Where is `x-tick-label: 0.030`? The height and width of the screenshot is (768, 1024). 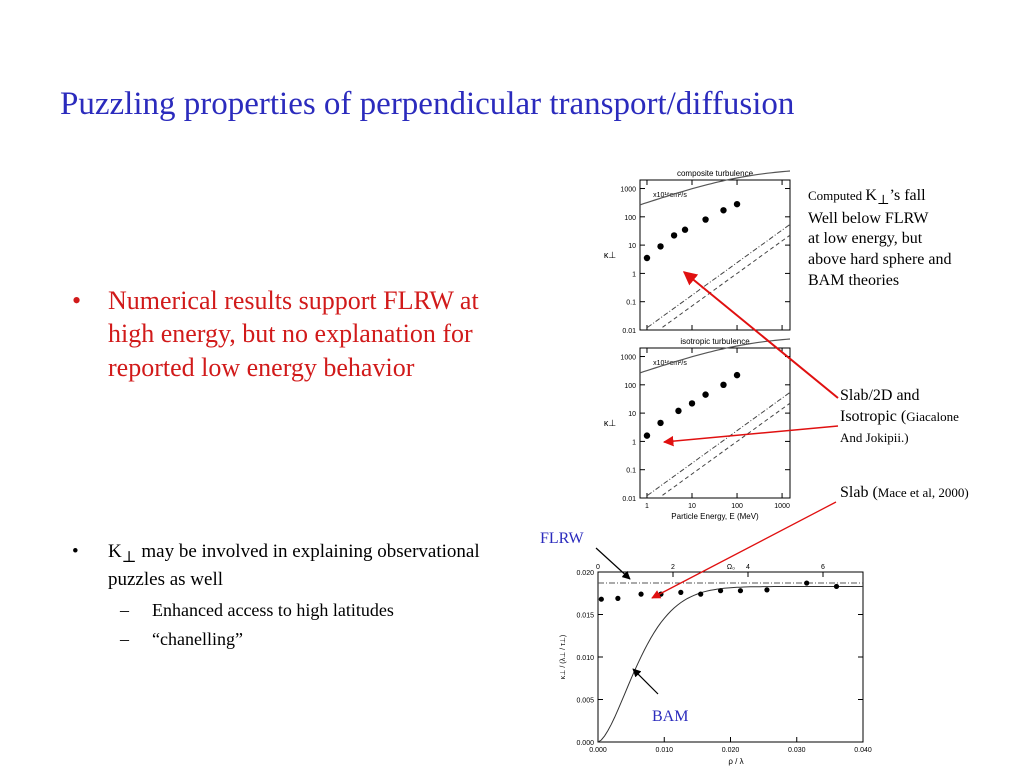 x-tick-label: 0.030 is located at coordinates (797, 750).